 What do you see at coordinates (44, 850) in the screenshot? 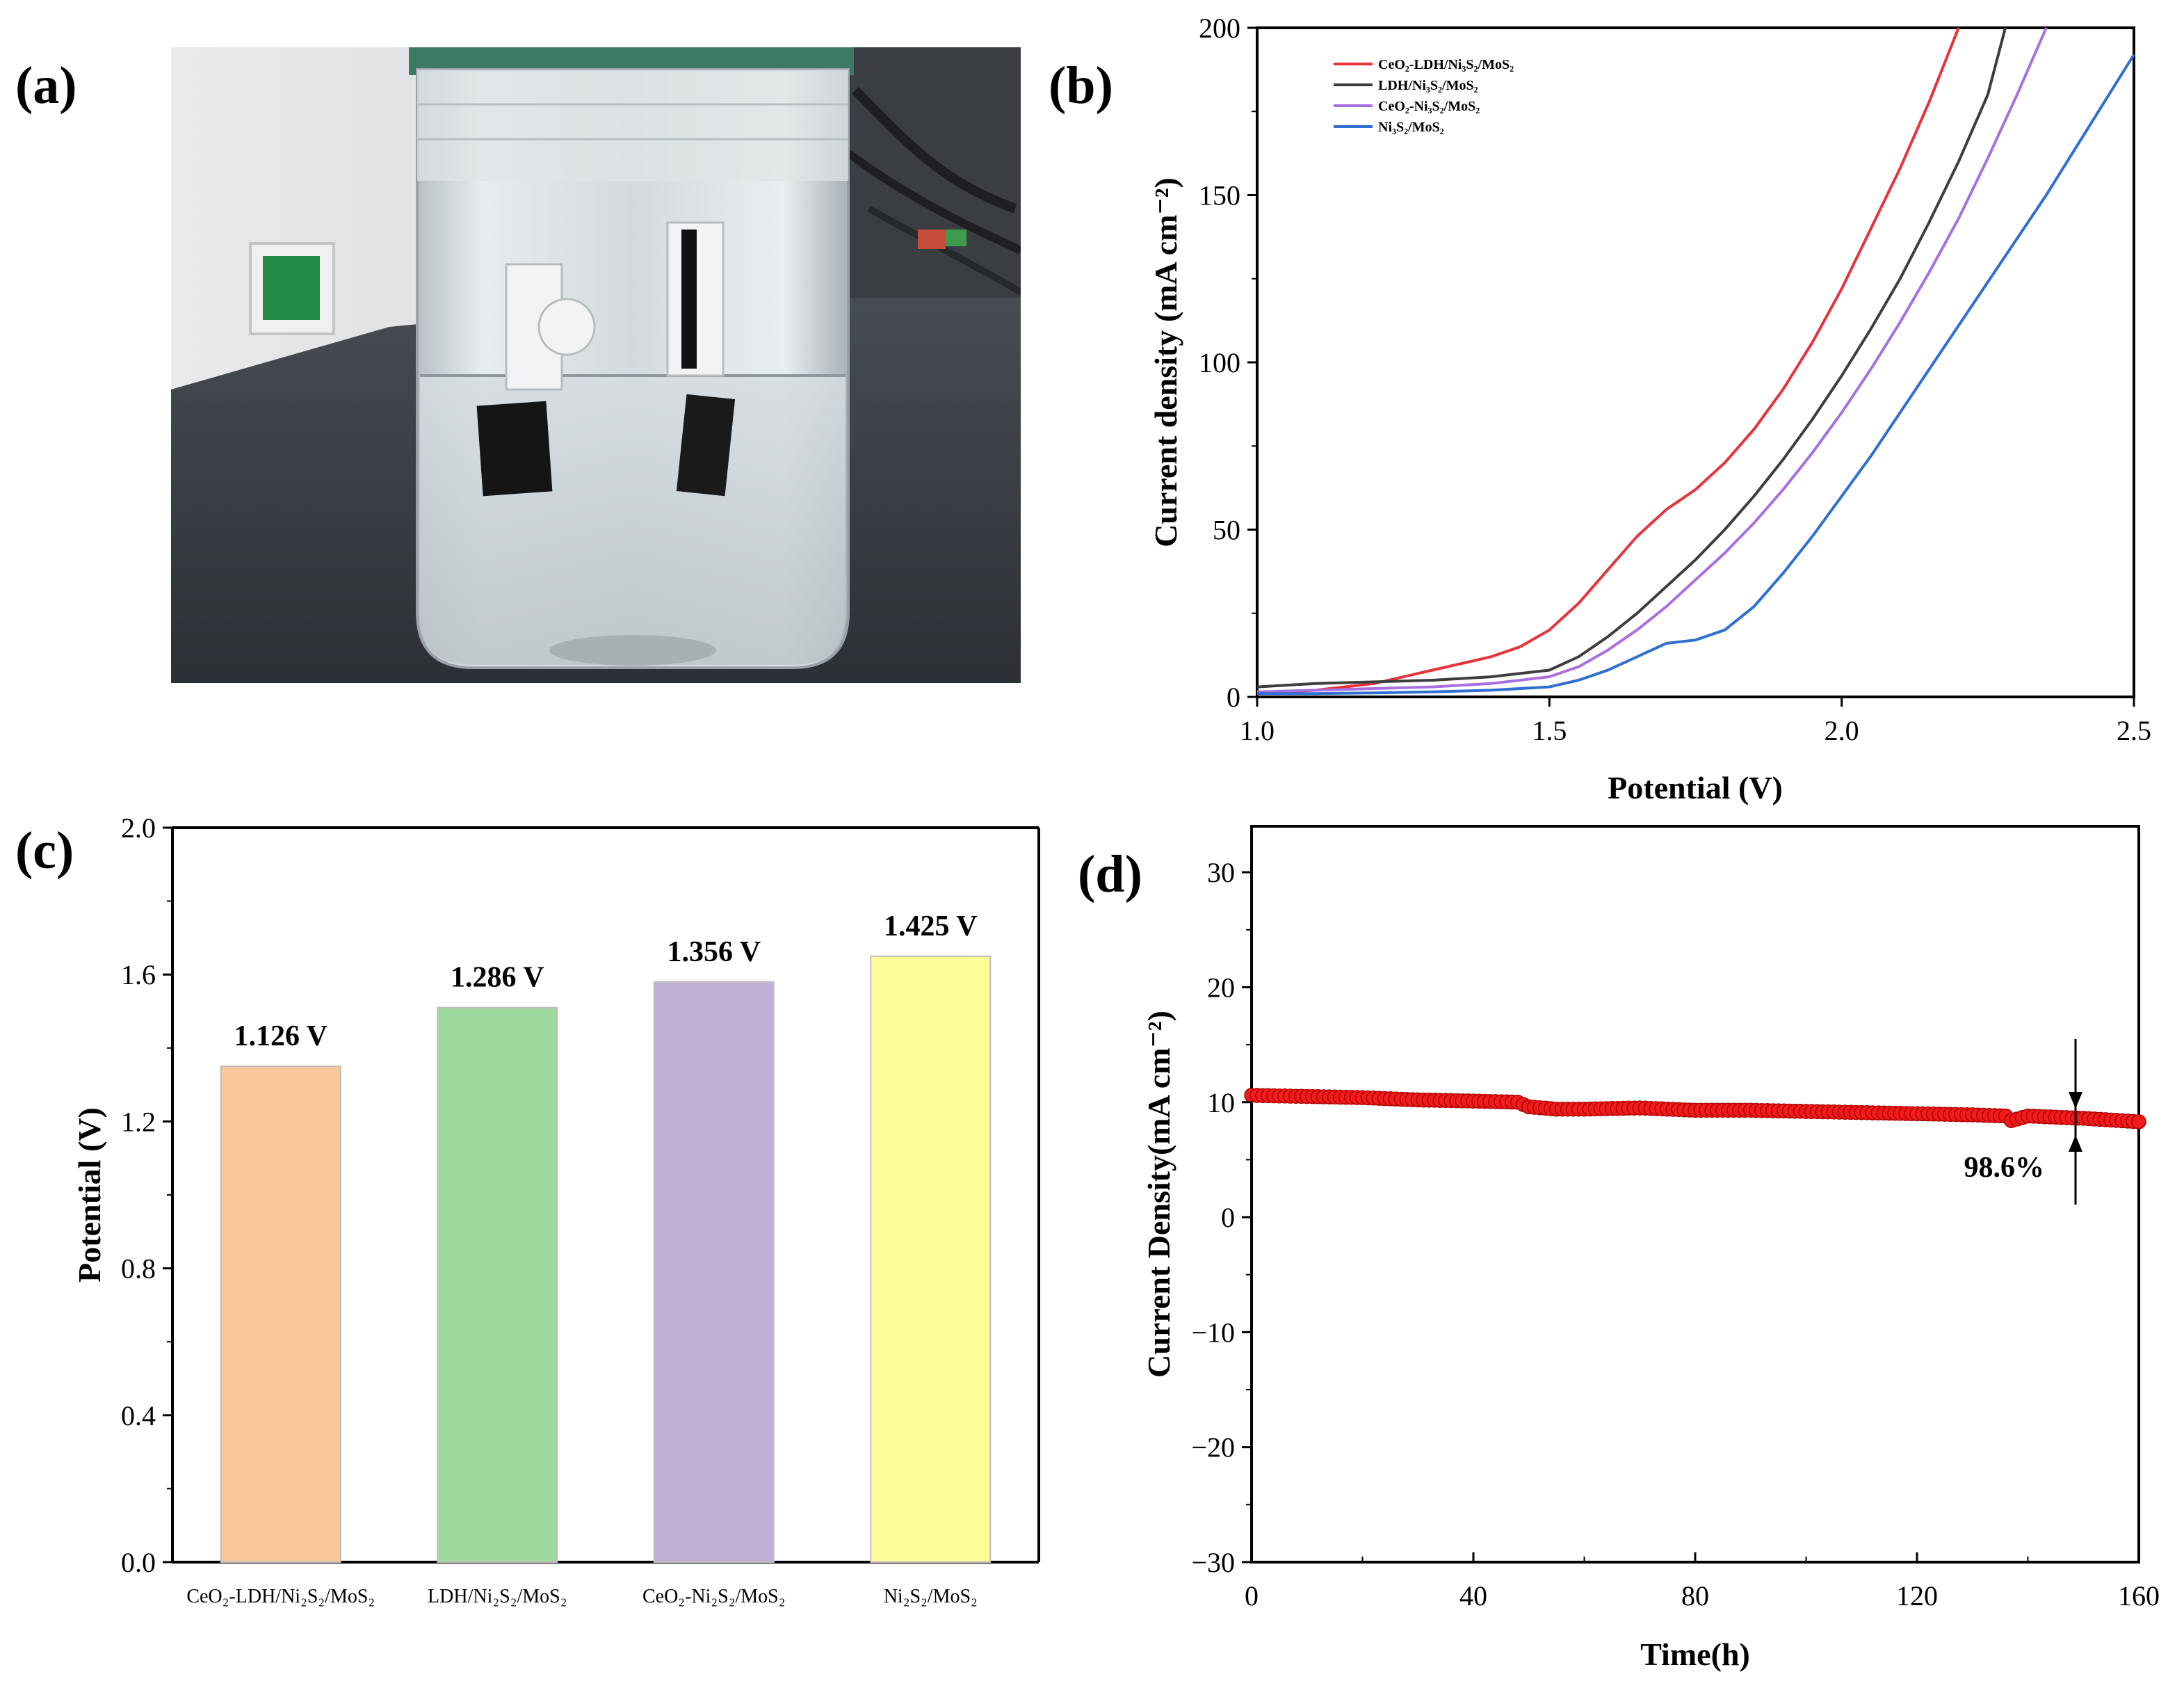
I see `panel-label-c: (c)` at bounding box center [44, 850].